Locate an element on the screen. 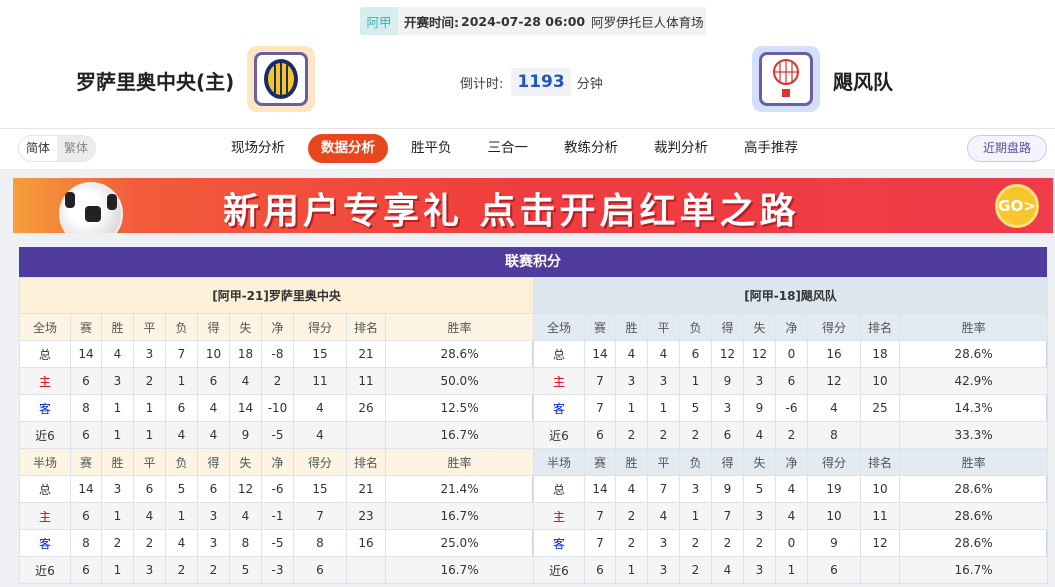  simplified-button: 简体 is located at coordinates (38, 148).